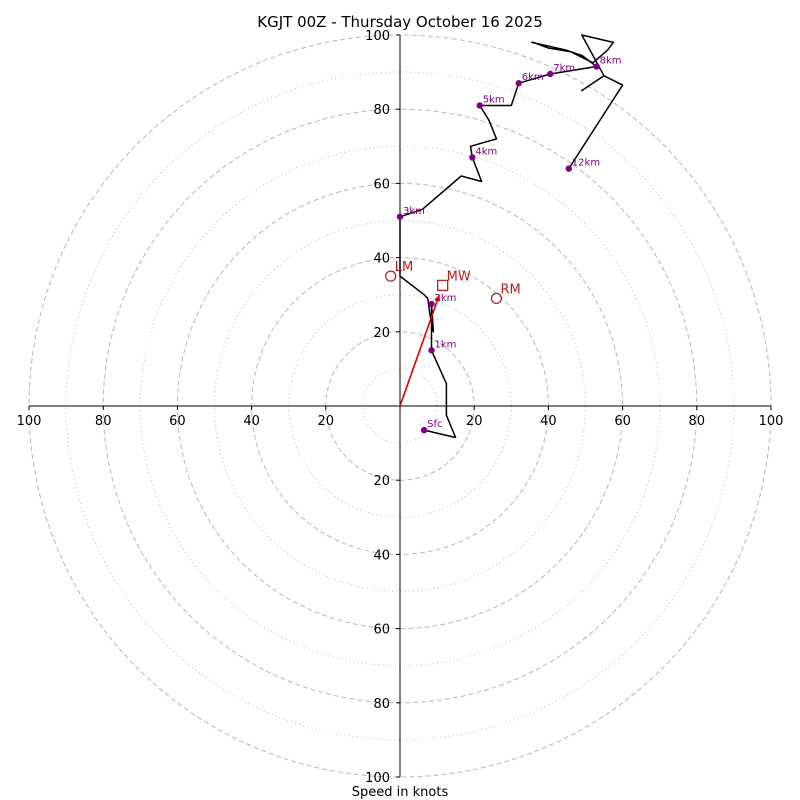 The image size is (800, 800). I want to click on height-label-3km: 3km, so click(414, 211).